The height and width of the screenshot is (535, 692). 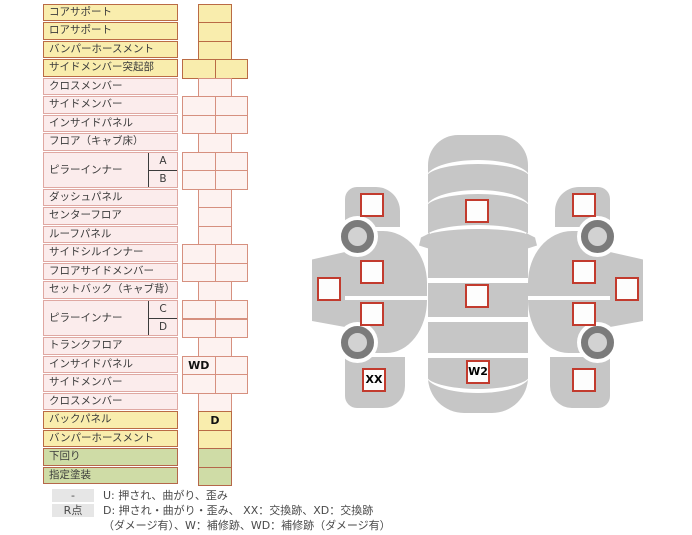 I want to click on part-row-label: コアサポート, so click(x=110, y=12).